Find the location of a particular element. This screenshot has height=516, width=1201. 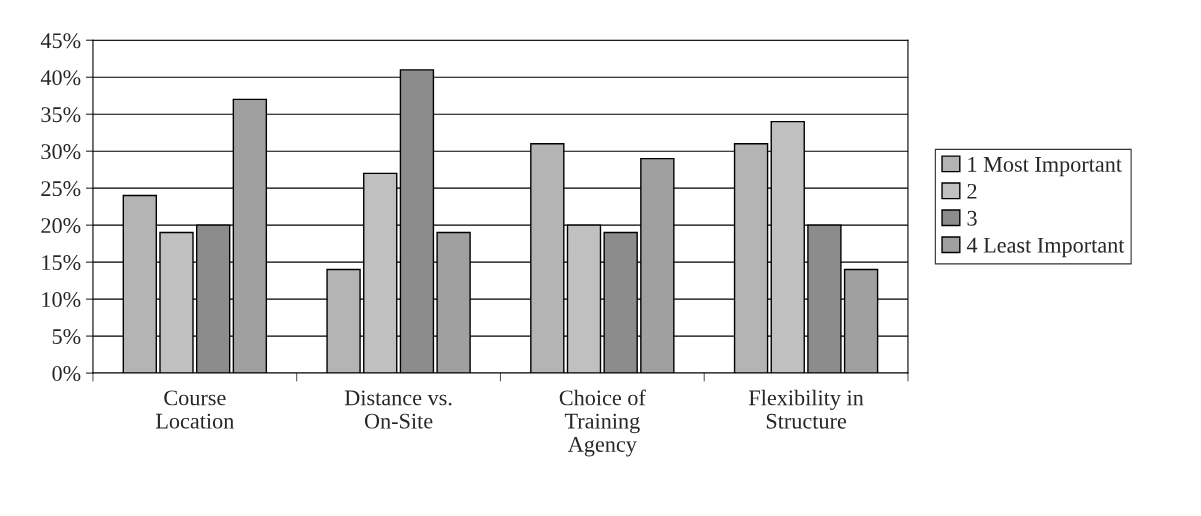

legend-label: 4 Least Important is located at coordinates (1045, 247).